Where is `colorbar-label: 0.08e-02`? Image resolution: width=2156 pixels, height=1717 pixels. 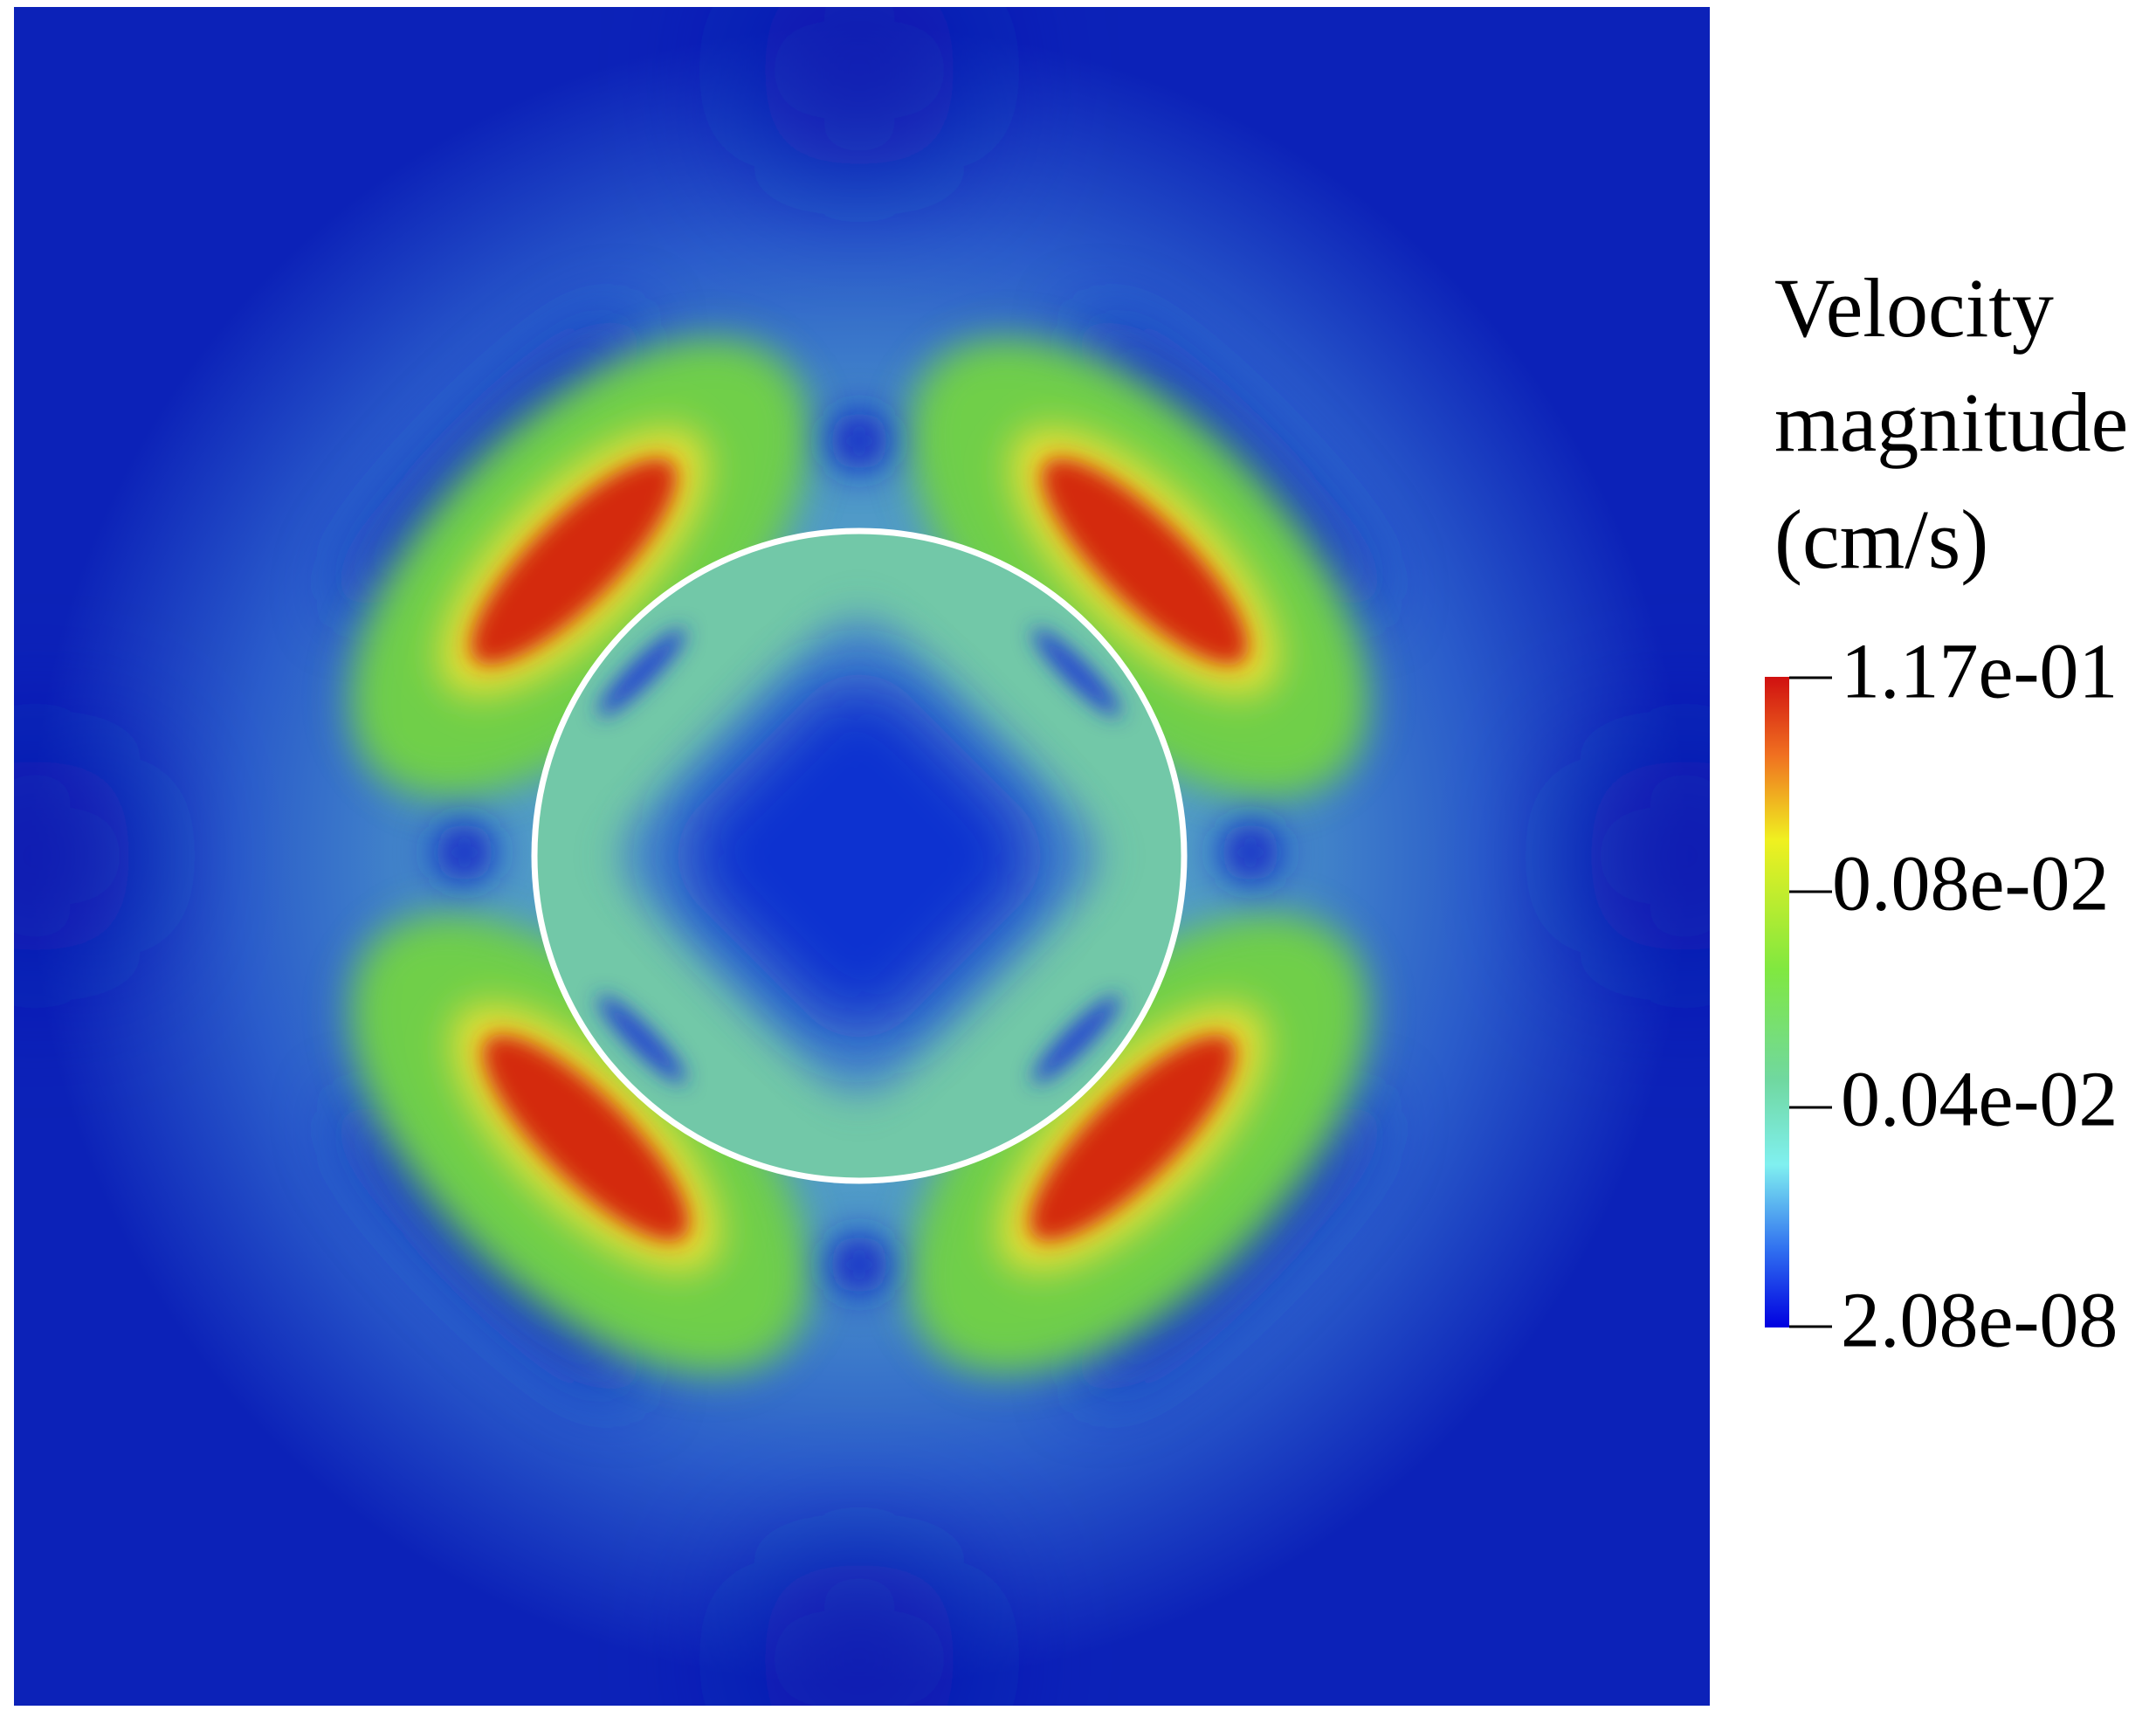
colorbar-label: 0.08e-02 is located at coordinates (1970, 884).